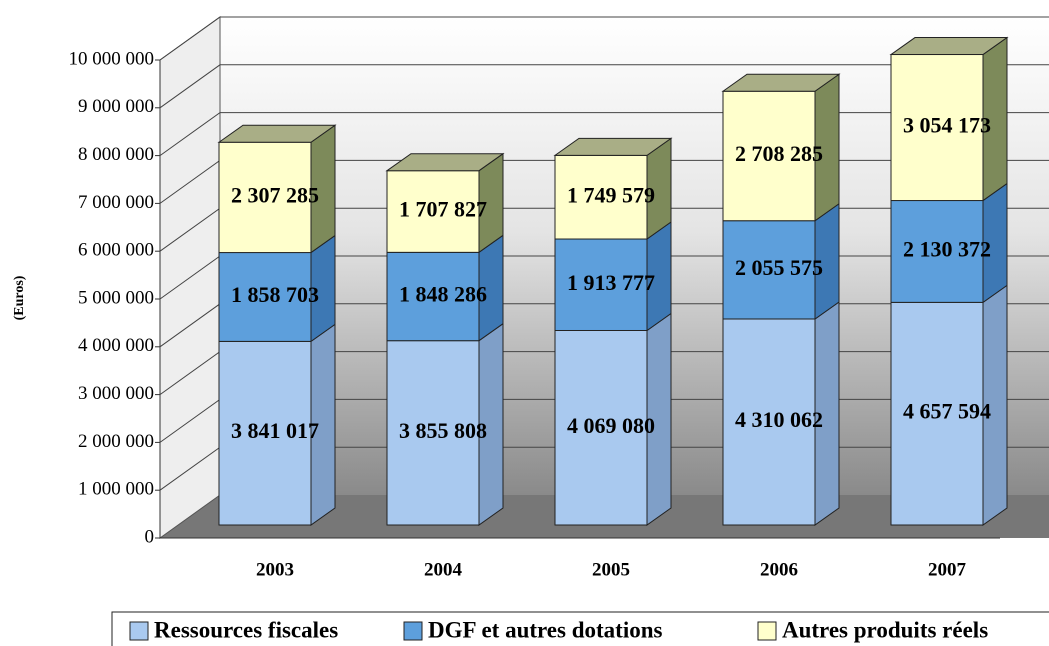  I want to click on value-label: 1 707 827, so click(443, 209).